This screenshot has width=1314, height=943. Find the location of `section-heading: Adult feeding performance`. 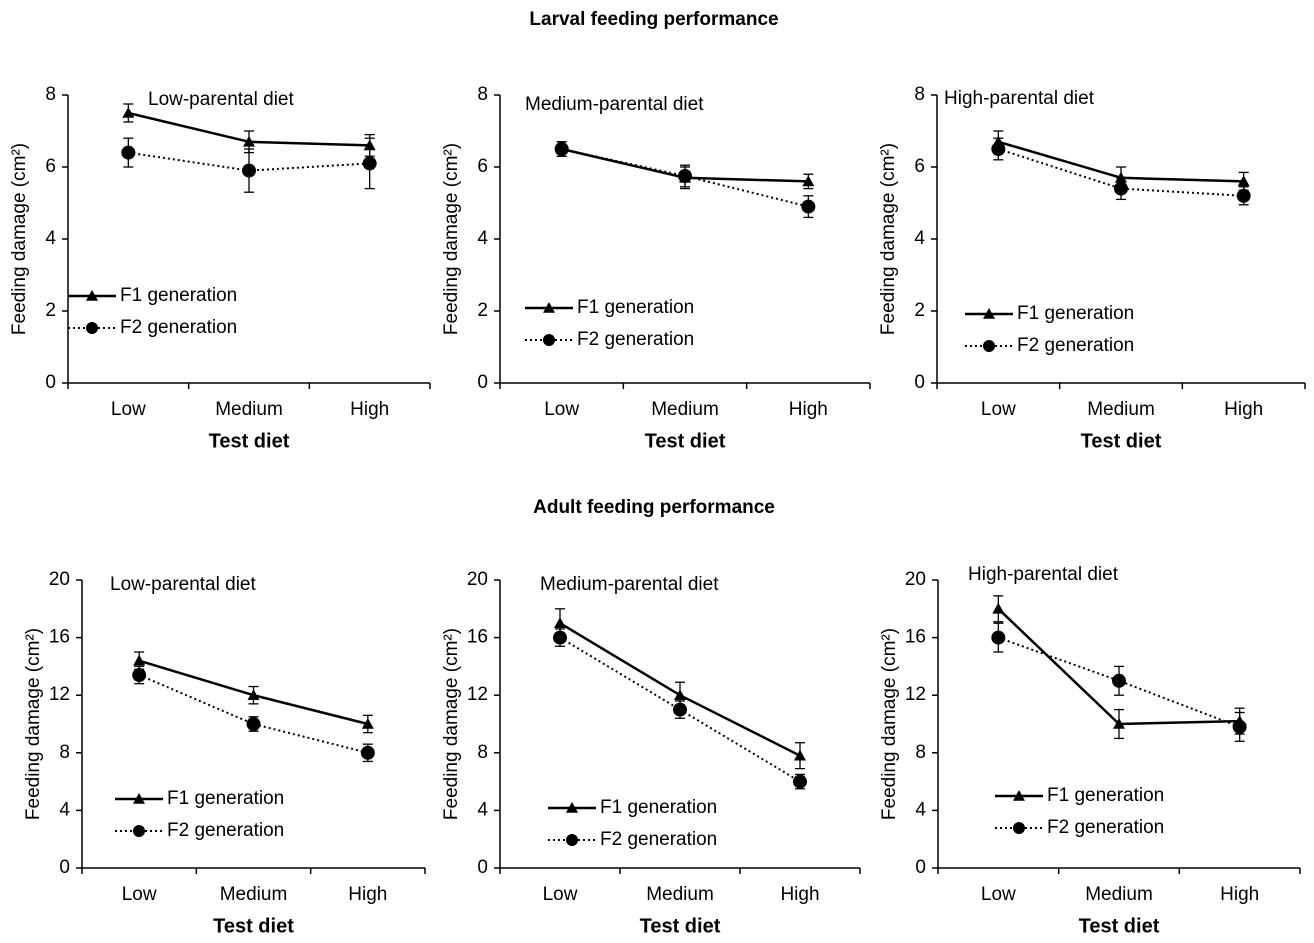

section-heading: Adult feeding performance is located at coordinates (654, 507).